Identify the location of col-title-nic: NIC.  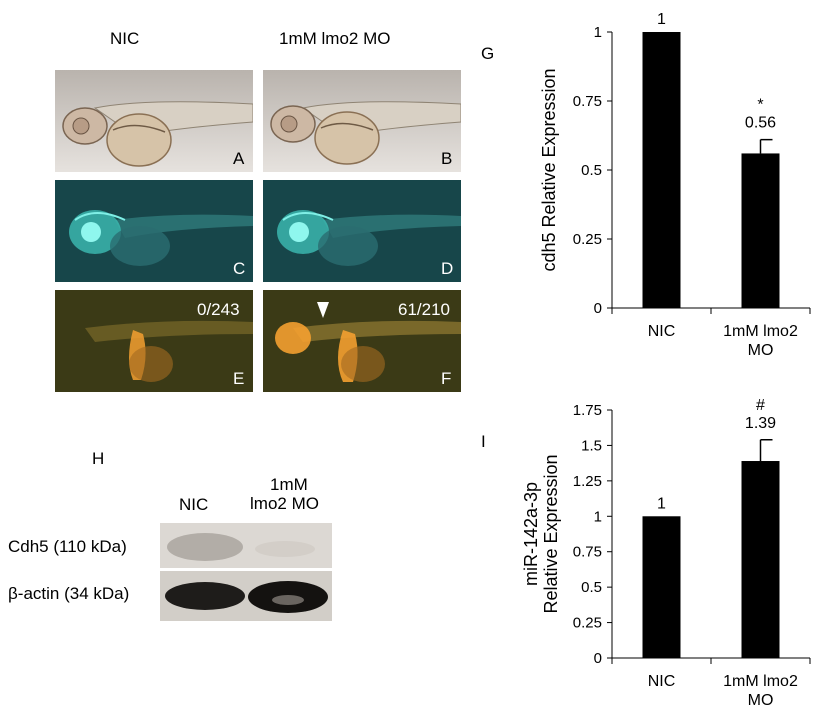
(125, 38).